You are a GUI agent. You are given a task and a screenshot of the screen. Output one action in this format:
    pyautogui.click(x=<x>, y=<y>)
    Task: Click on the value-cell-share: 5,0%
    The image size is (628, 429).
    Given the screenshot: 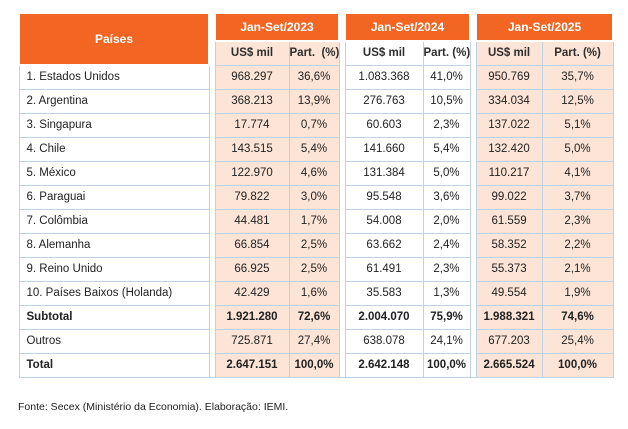 What is the action you would take?
    pyautogui.click(x=577, y=149)
    